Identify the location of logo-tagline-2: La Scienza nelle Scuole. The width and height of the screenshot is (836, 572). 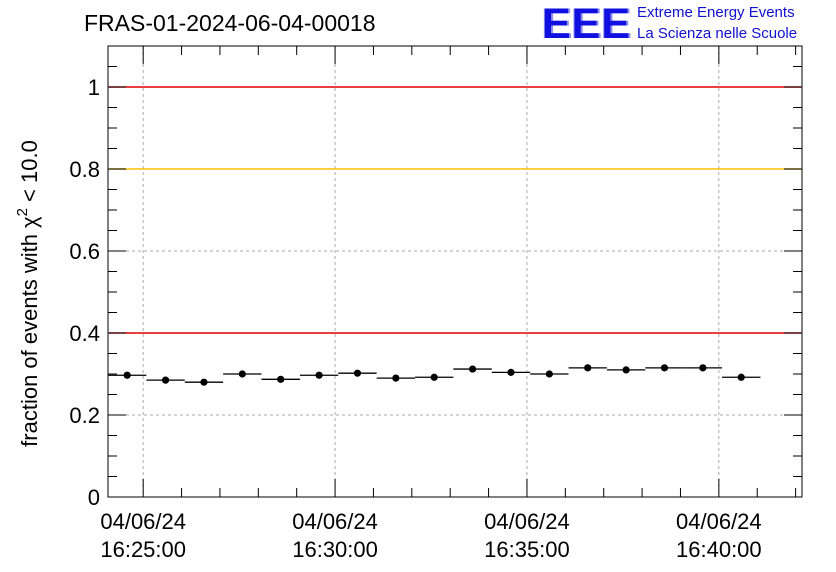
(717, 33).